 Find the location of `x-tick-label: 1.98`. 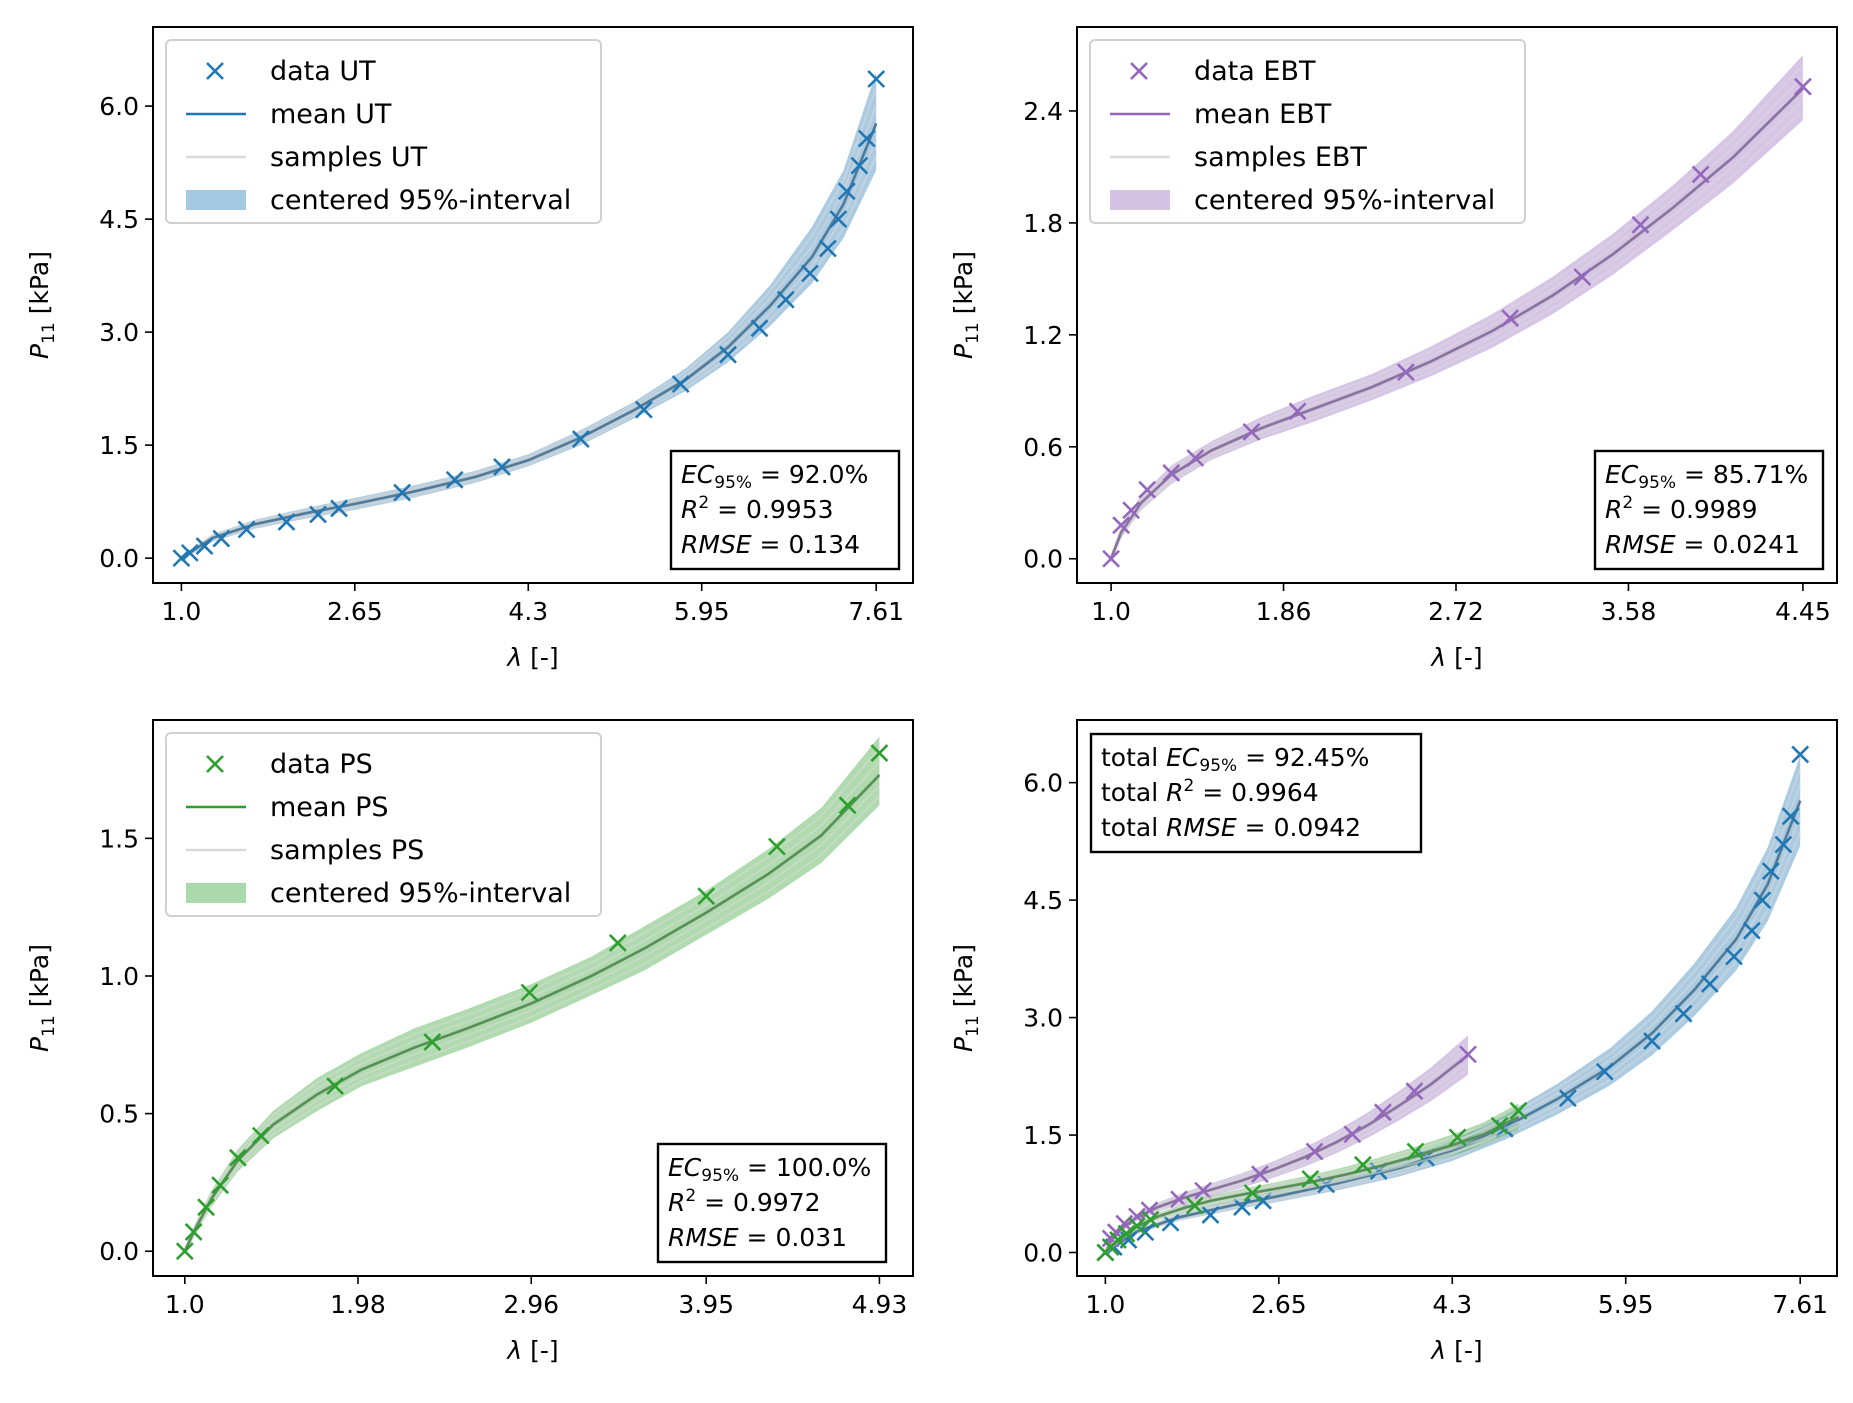

x-tick-label: 1.98 is located at coordinates (358, 1304).